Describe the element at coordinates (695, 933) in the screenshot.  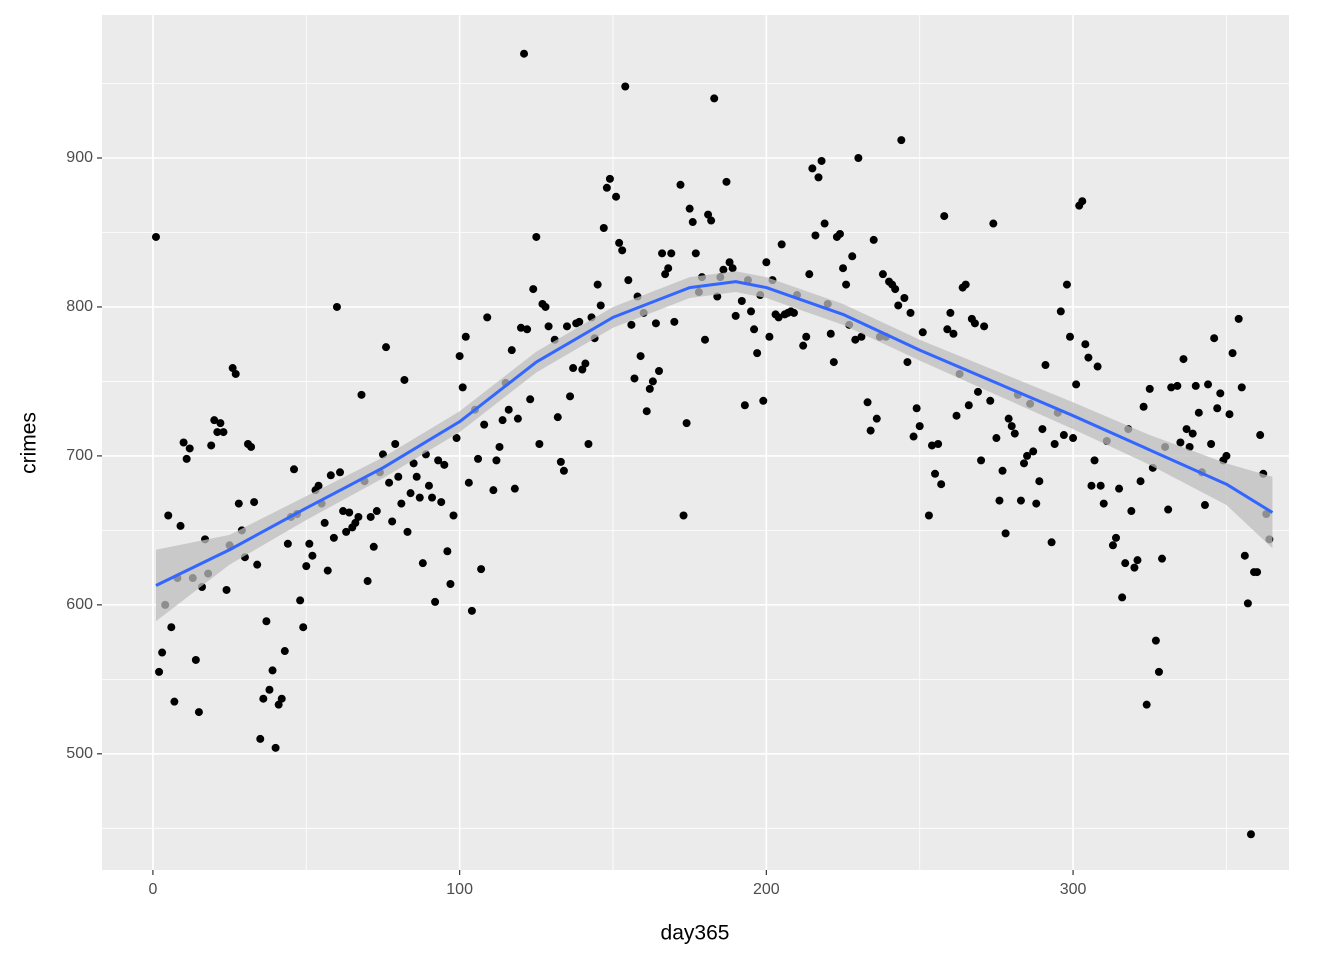
I see `x-axis-title: day365` at that location.